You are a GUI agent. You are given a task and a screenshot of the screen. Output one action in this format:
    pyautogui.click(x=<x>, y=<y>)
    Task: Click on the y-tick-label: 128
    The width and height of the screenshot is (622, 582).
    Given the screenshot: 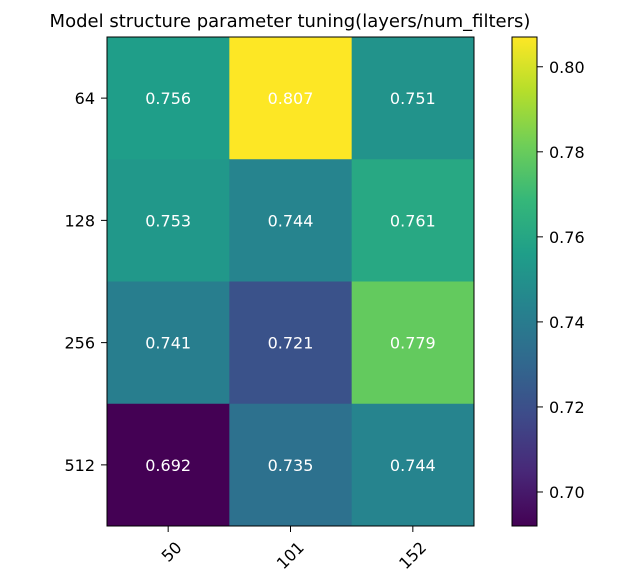 What is the action you would take?
    pyautogui.click(x=79, y=220)
    